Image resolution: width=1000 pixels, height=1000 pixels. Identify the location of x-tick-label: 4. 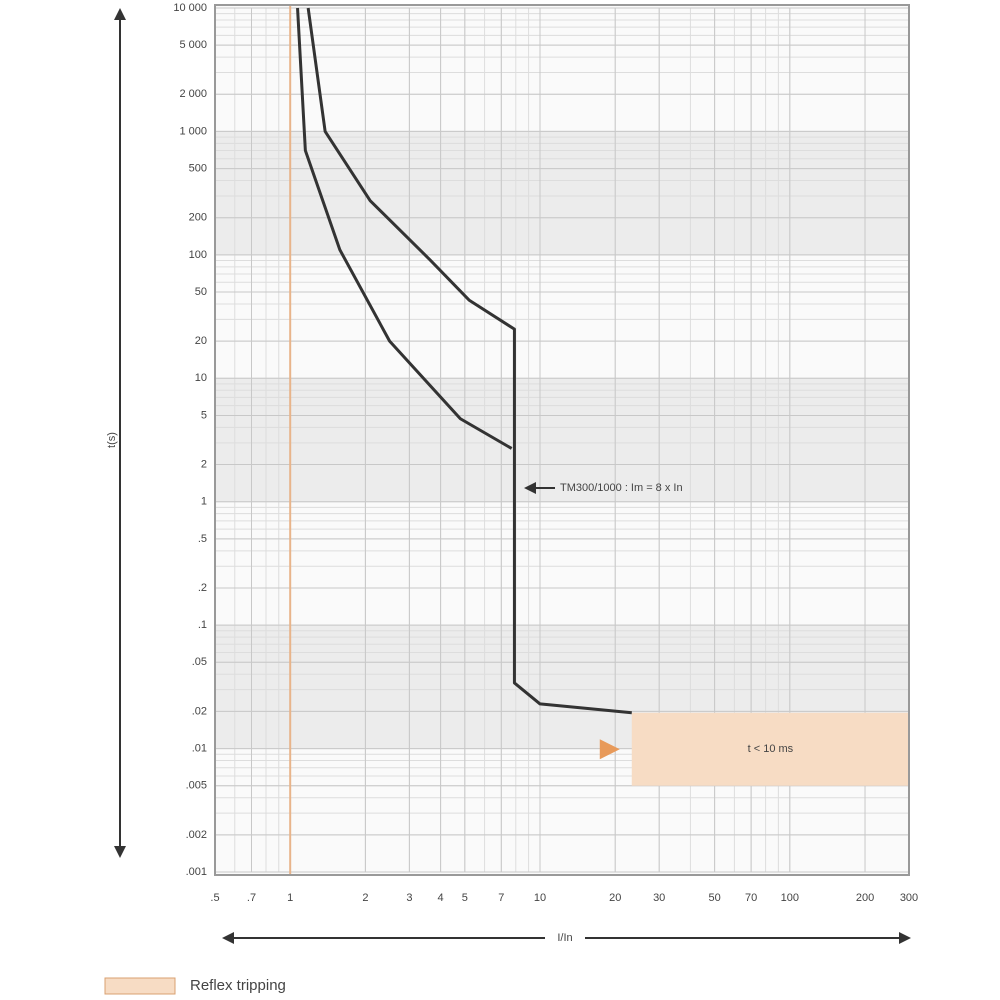
(441, 898).